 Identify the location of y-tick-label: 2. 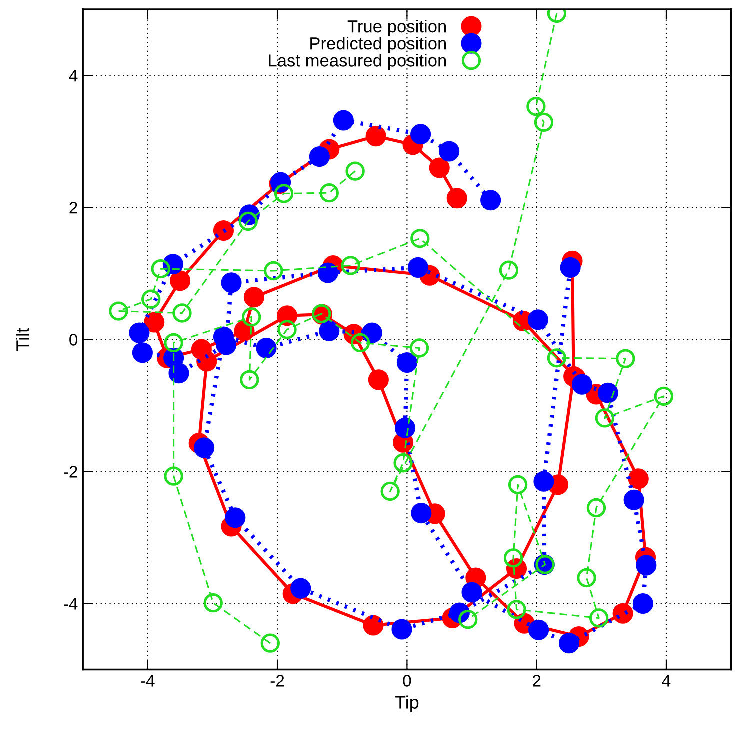
(74, 208).